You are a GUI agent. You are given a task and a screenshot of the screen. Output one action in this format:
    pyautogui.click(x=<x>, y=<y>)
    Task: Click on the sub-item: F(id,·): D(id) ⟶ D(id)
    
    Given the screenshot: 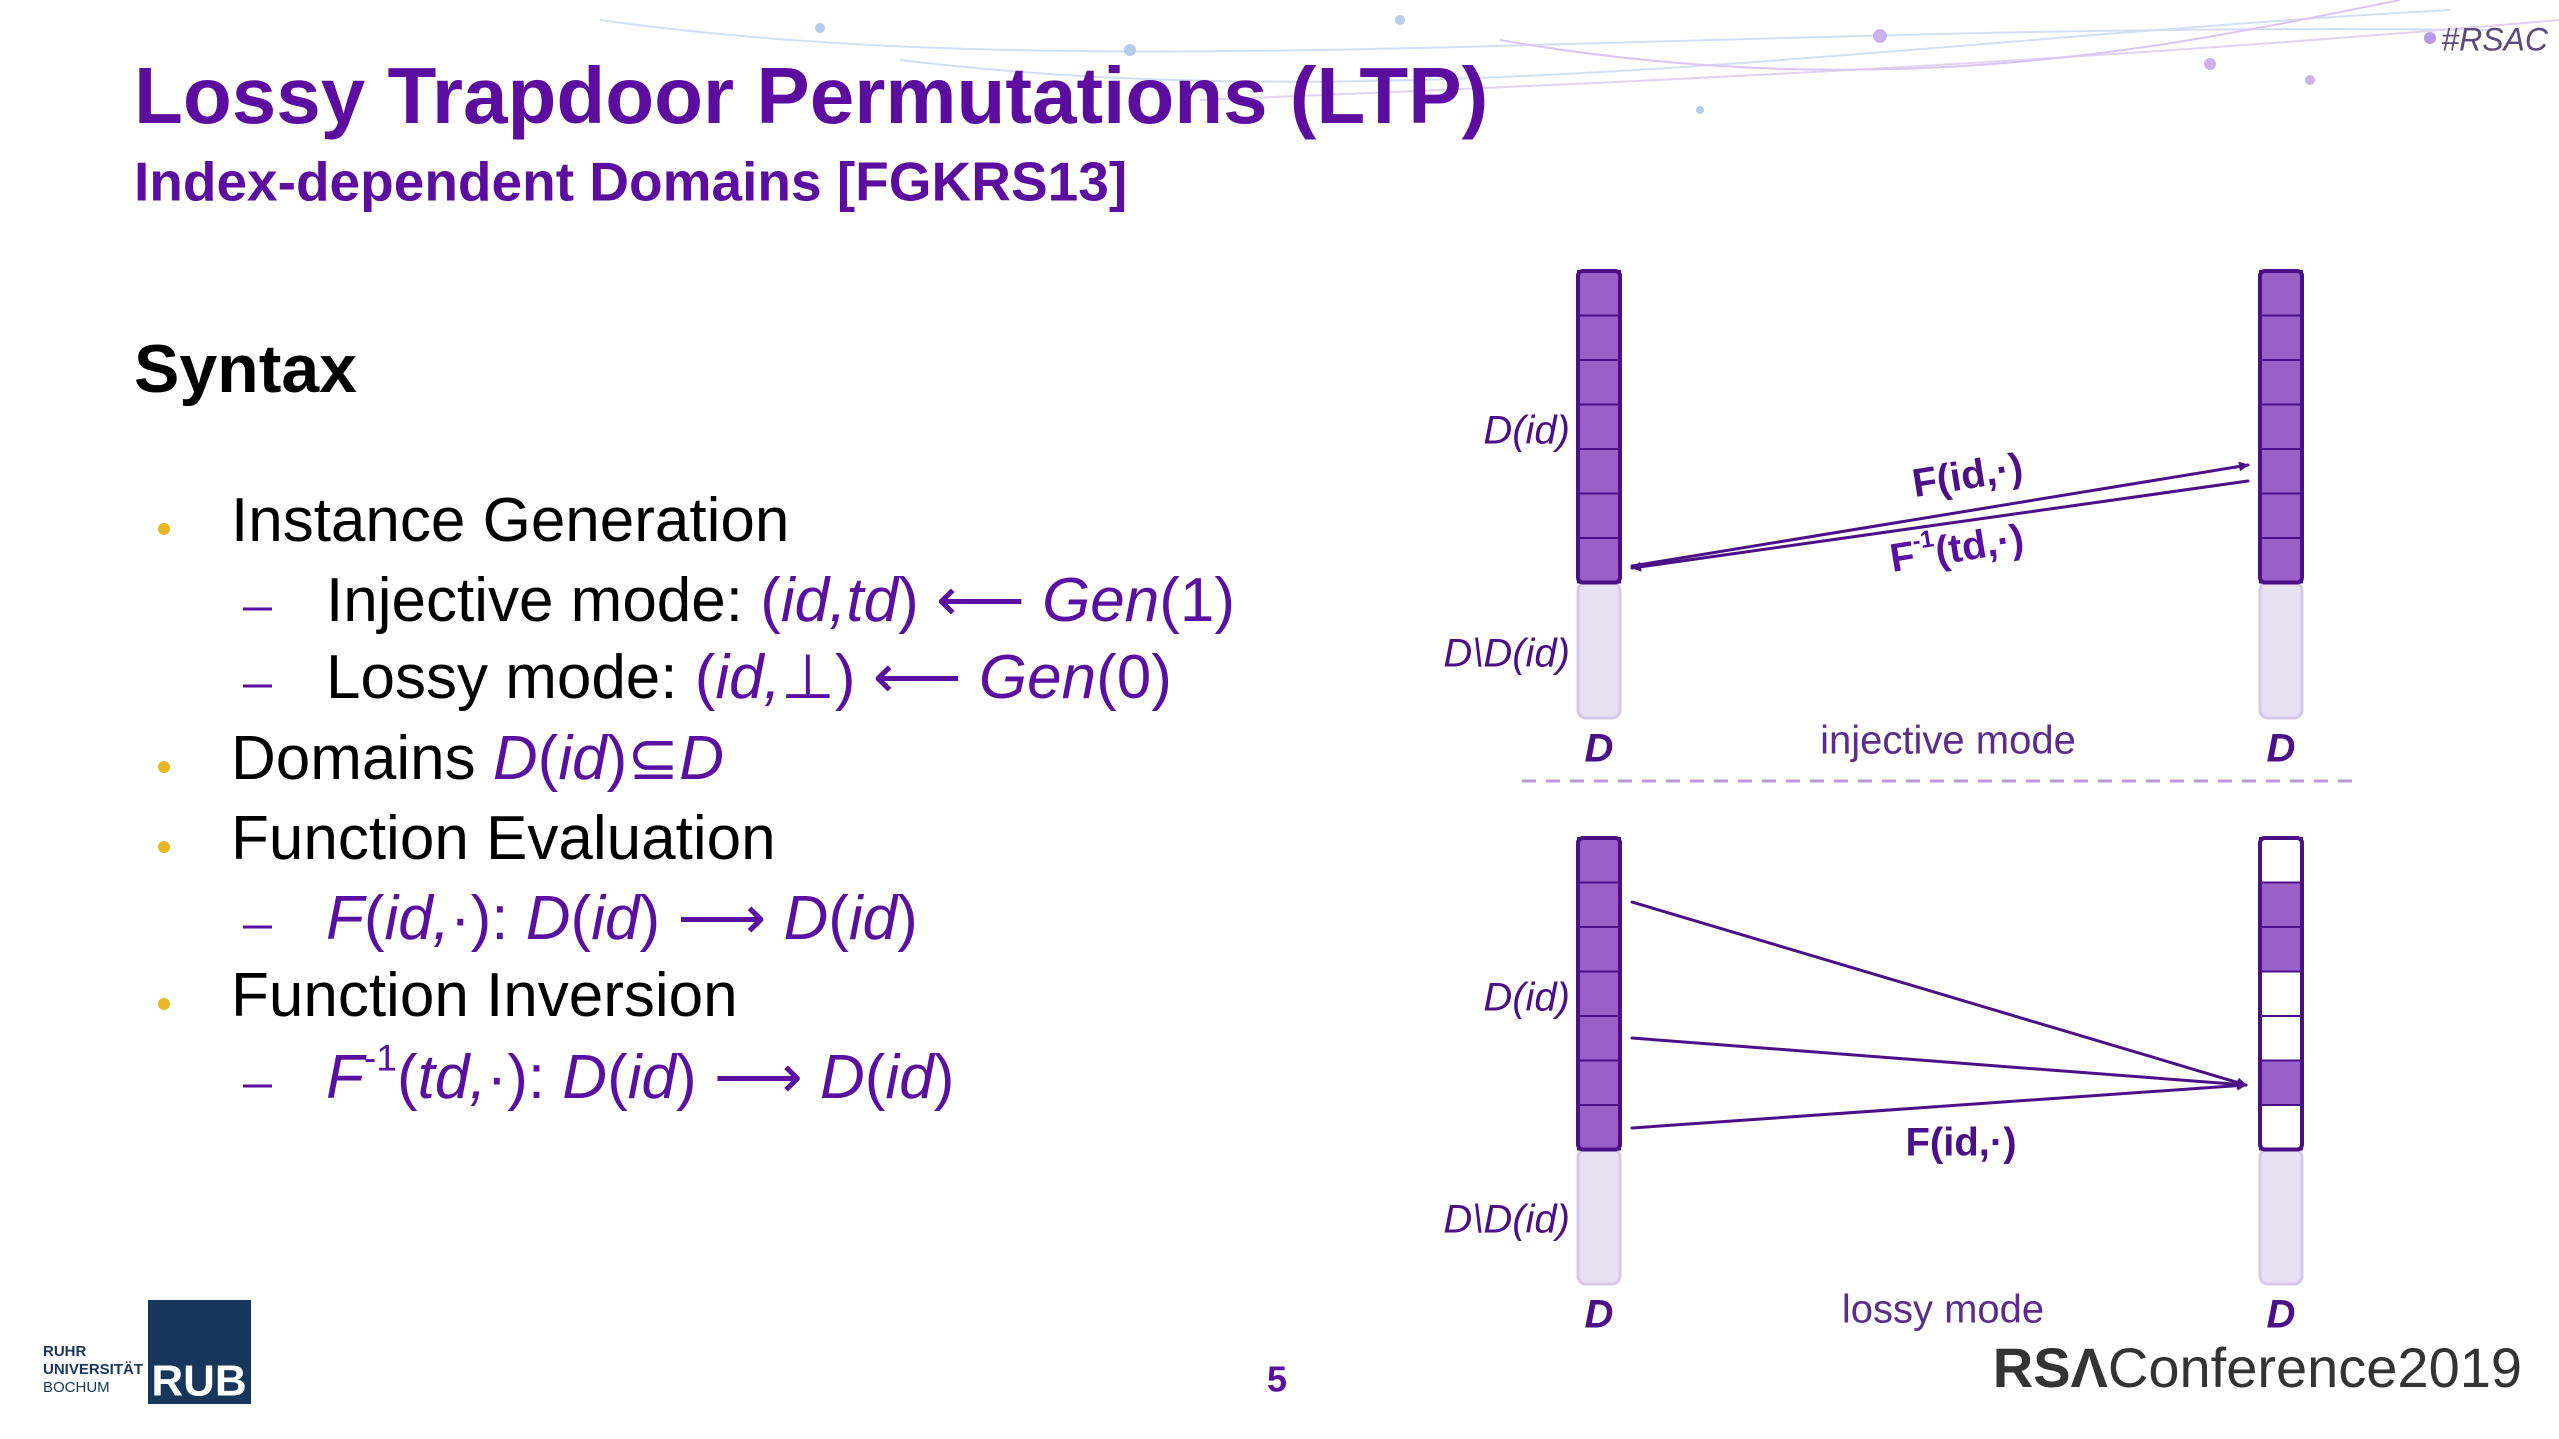 What is the action you would take?
    pyautogui.click(x=622, y=918)
    